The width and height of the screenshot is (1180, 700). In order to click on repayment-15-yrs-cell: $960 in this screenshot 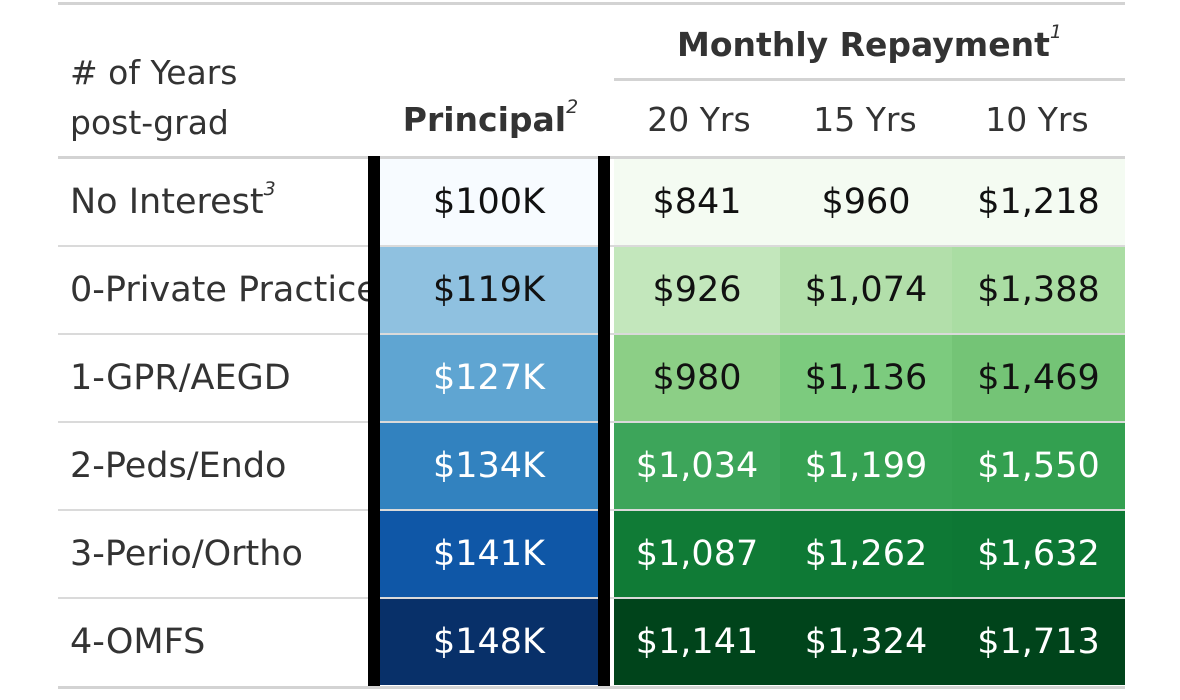, I will do `click(866, 202)`.